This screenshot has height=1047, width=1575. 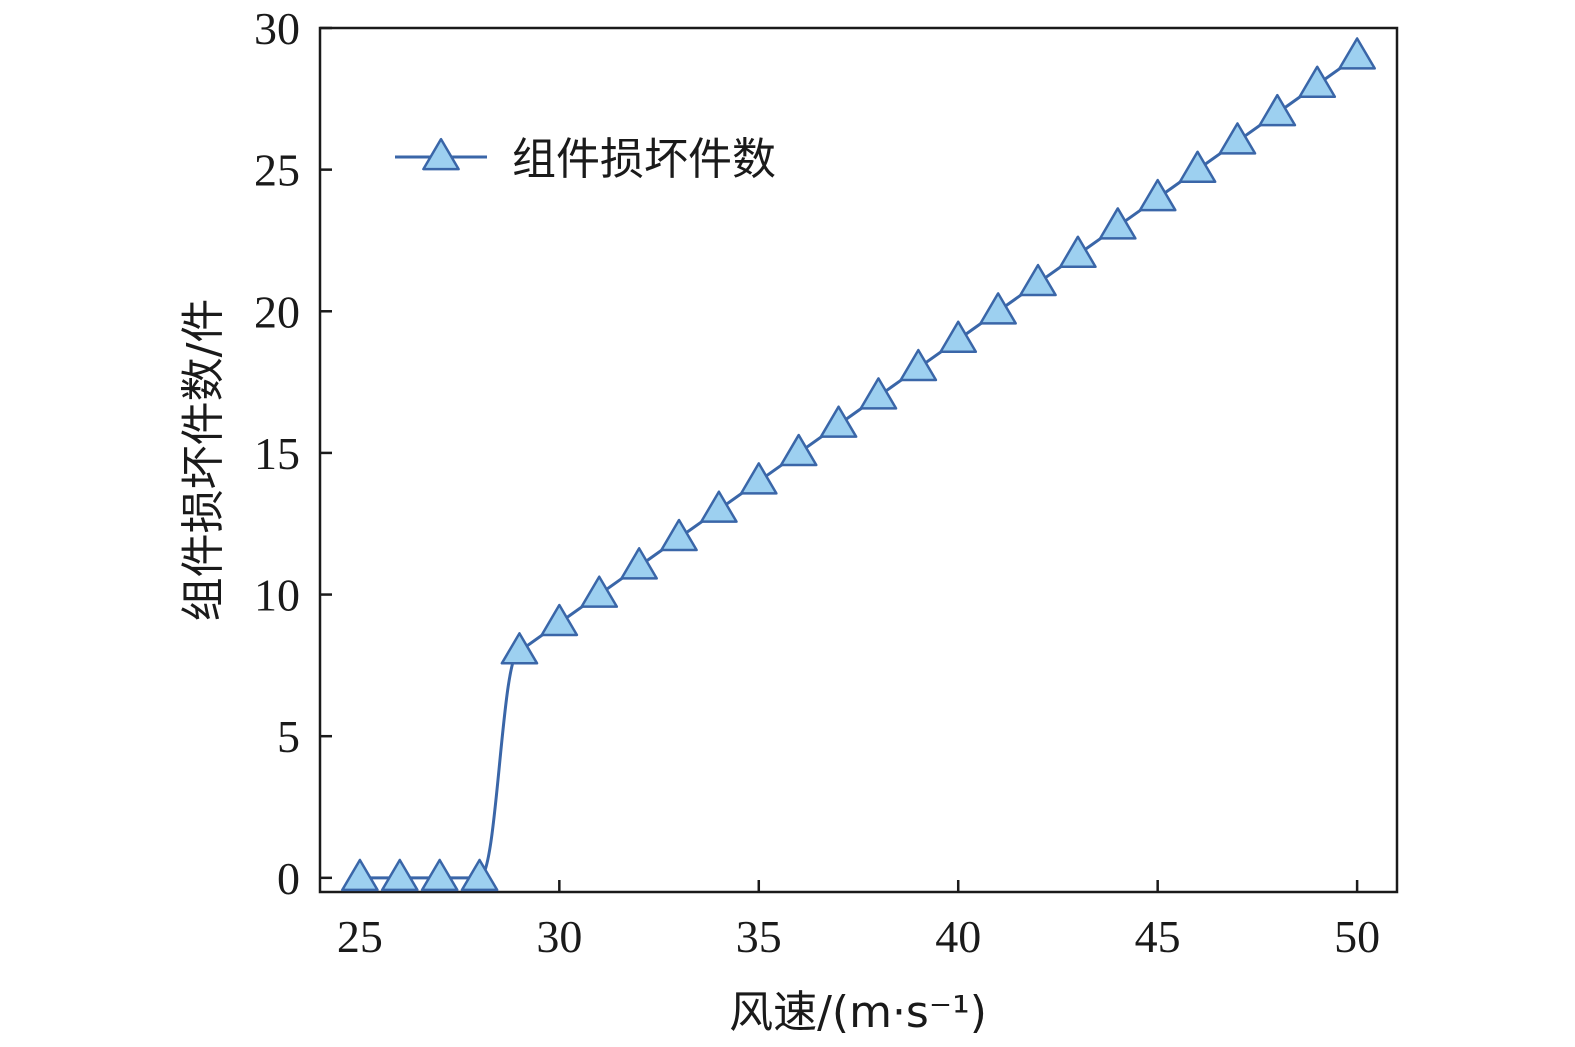 What do you see at coordinates (277, 170) in the screenshot?
I see `y-tick-label: 25` at bounding box center [277, 170].